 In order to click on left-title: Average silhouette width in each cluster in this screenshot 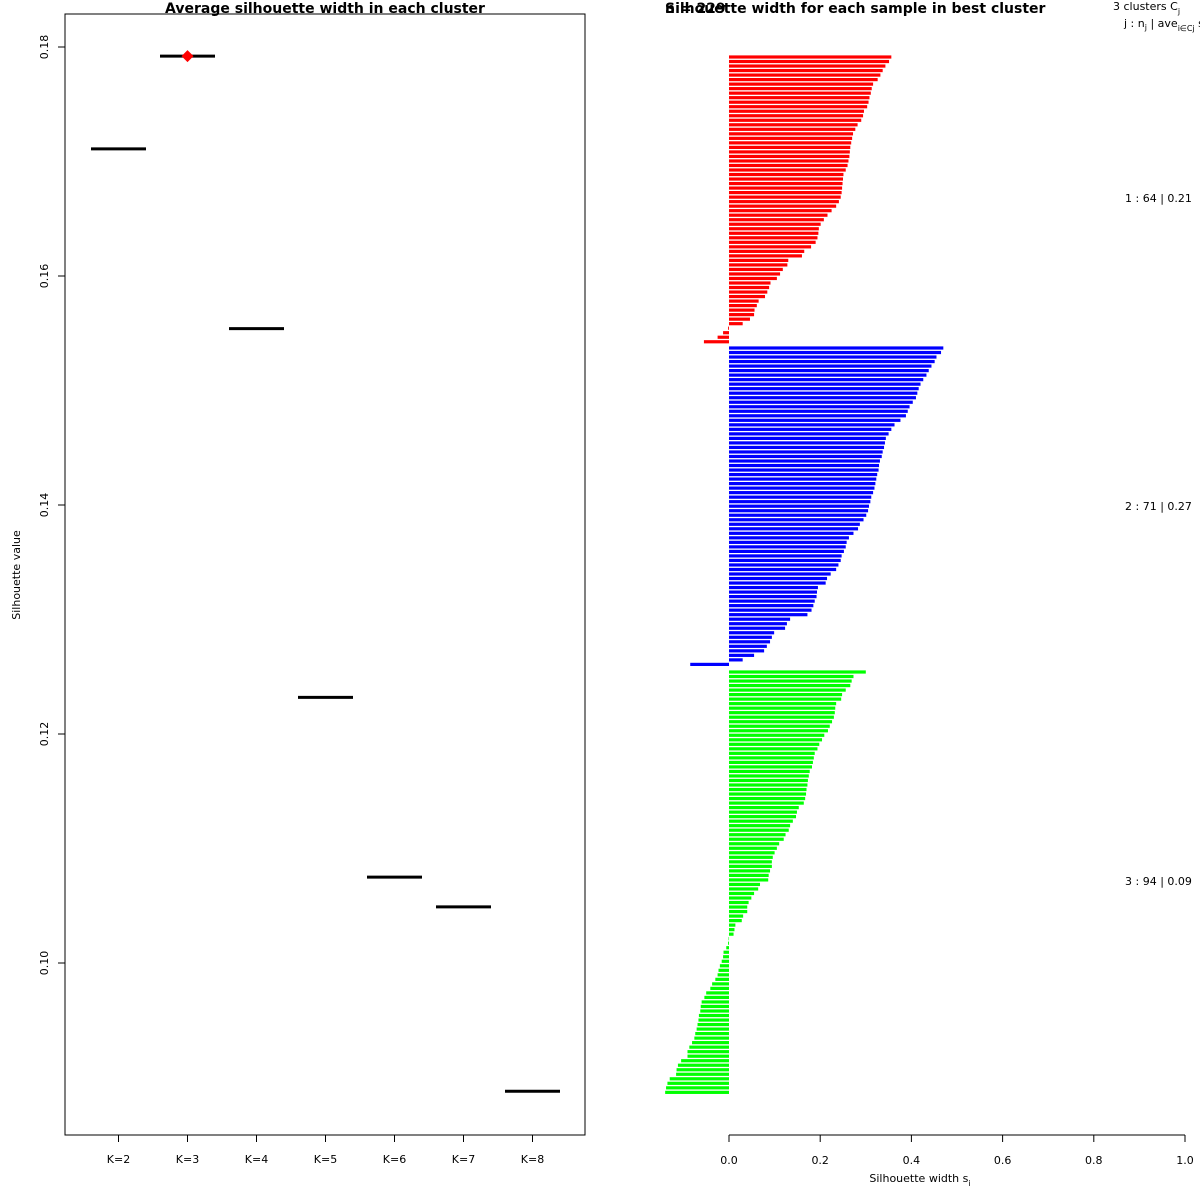, I will do `click(325, 9)`.